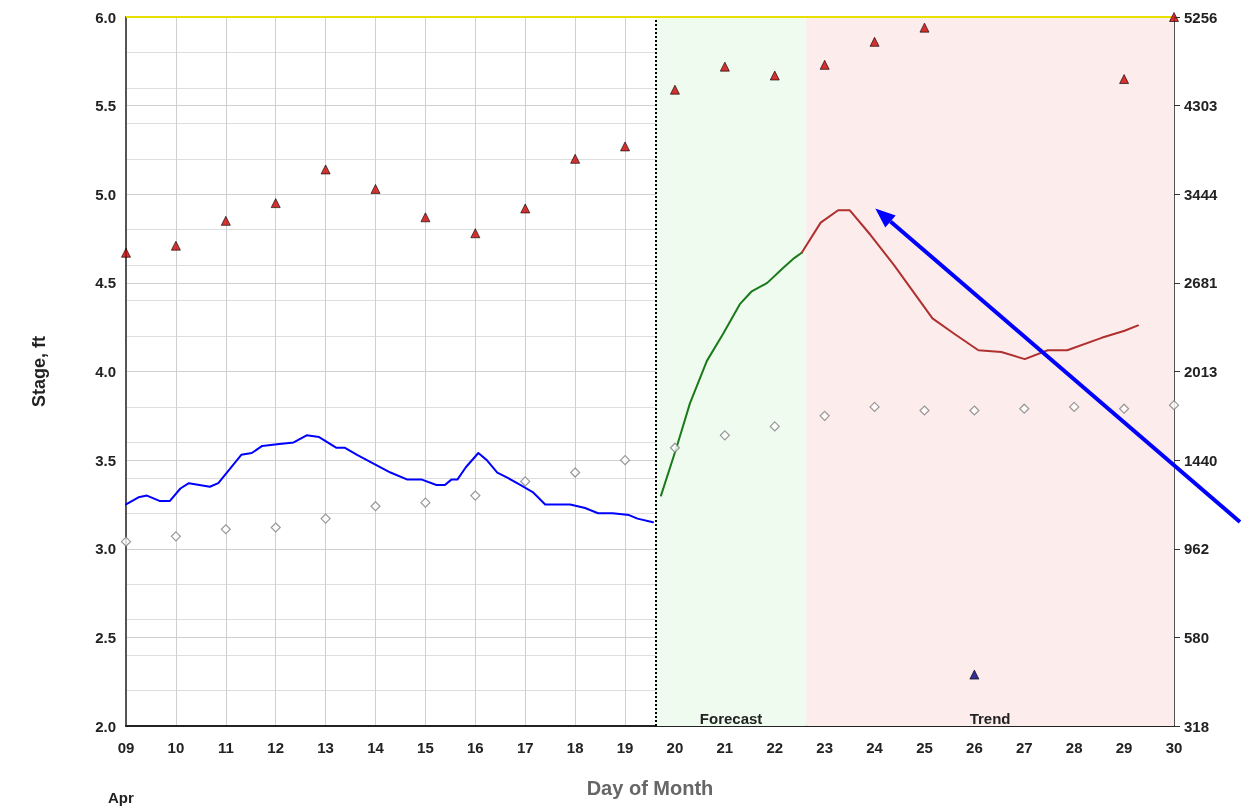 The width and height of the screenshot is (1241, 808). What do you see at coordinates (1197, 726) in the screenshot?
I see `category-label: 318` at bounding box center [1197, 726].